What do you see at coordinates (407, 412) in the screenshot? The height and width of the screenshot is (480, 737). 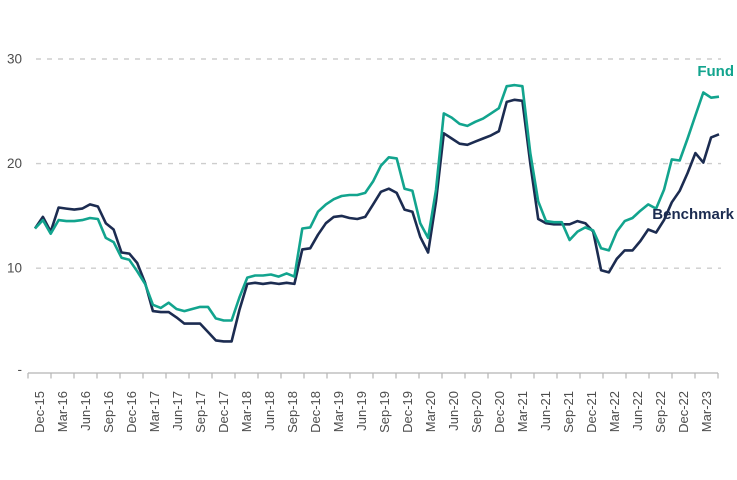 I see `x-axis-tick-label: Dec-19` at bounding box center [407, 412].